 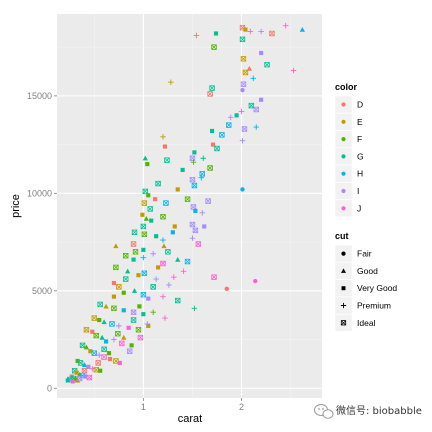 I want to click on legend-label: F, so click(x=359, y=139).